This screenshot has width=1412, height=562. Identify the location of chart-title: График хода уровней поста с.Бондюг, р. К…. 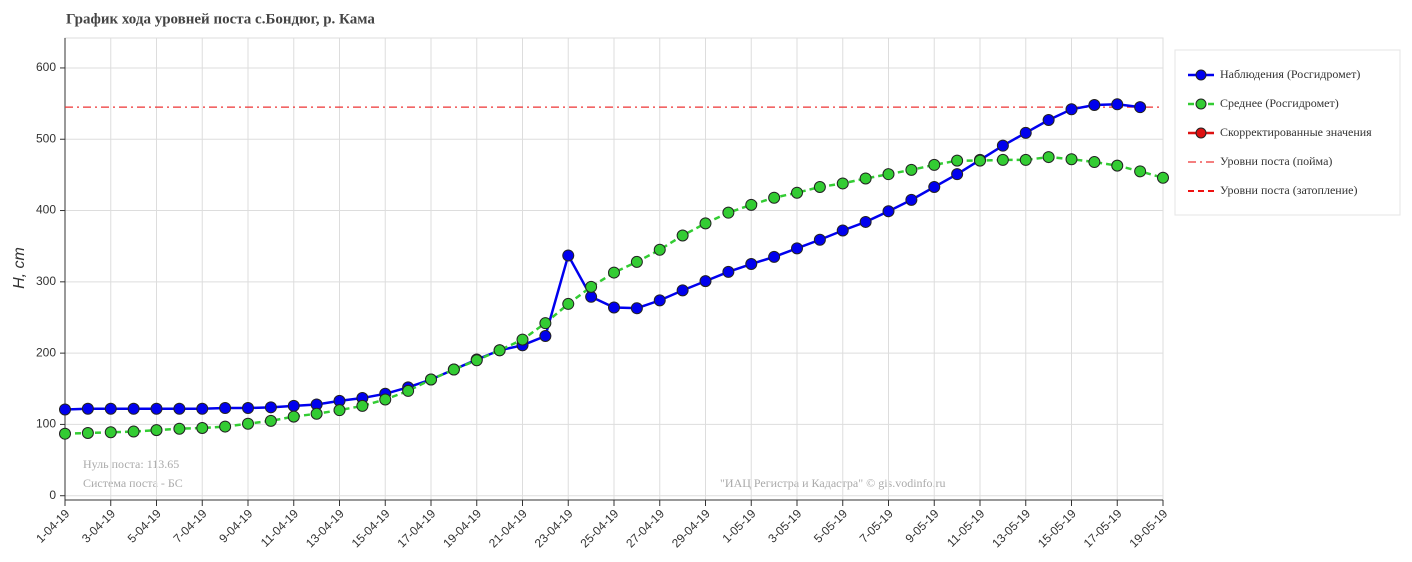
(220, 19).